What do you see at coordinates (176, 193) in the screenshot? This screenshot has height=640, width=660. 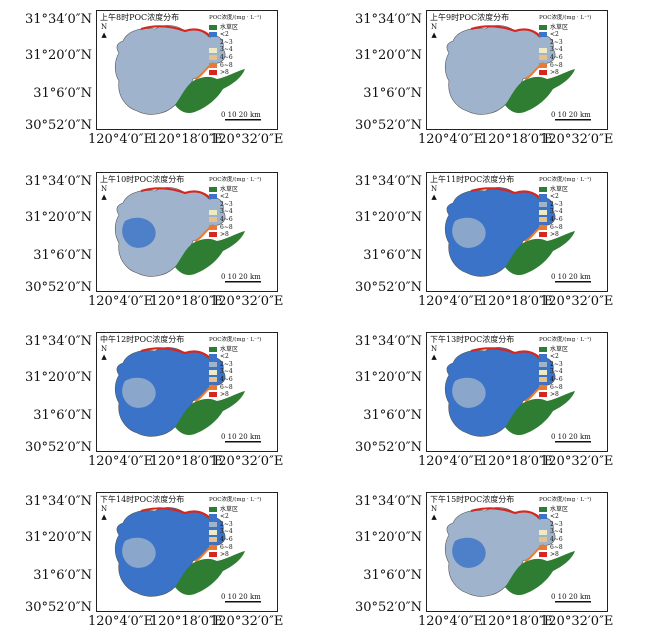 I see `high-poc-rim` at bounding box center [176, 193].